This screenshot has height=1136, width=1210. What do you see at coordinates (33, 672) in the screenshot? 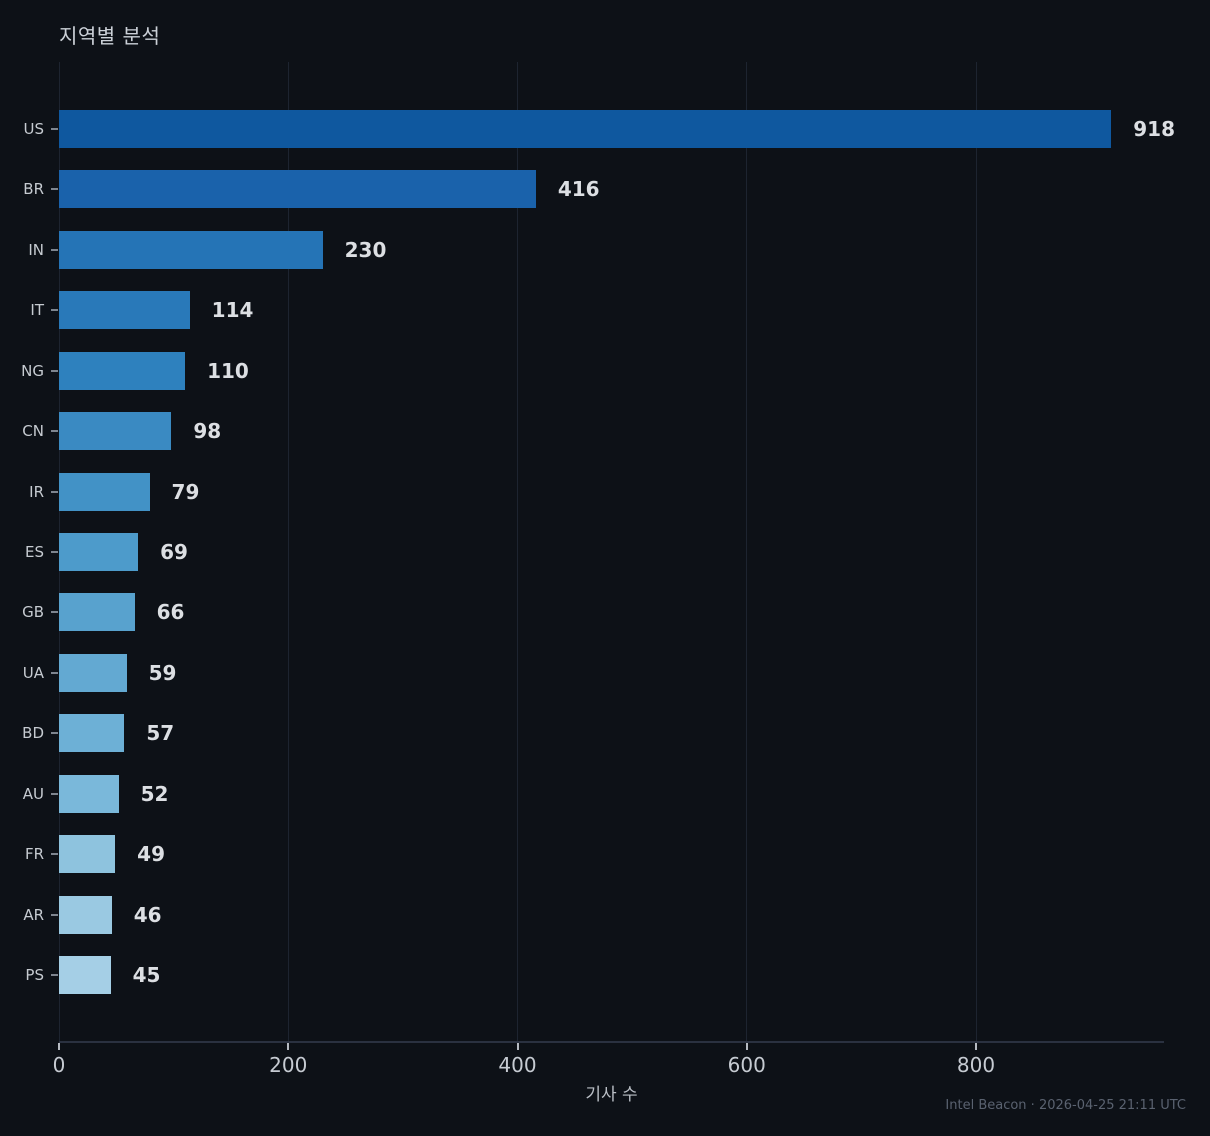
I see `category-label: UA` at bounding box center [33, 672].